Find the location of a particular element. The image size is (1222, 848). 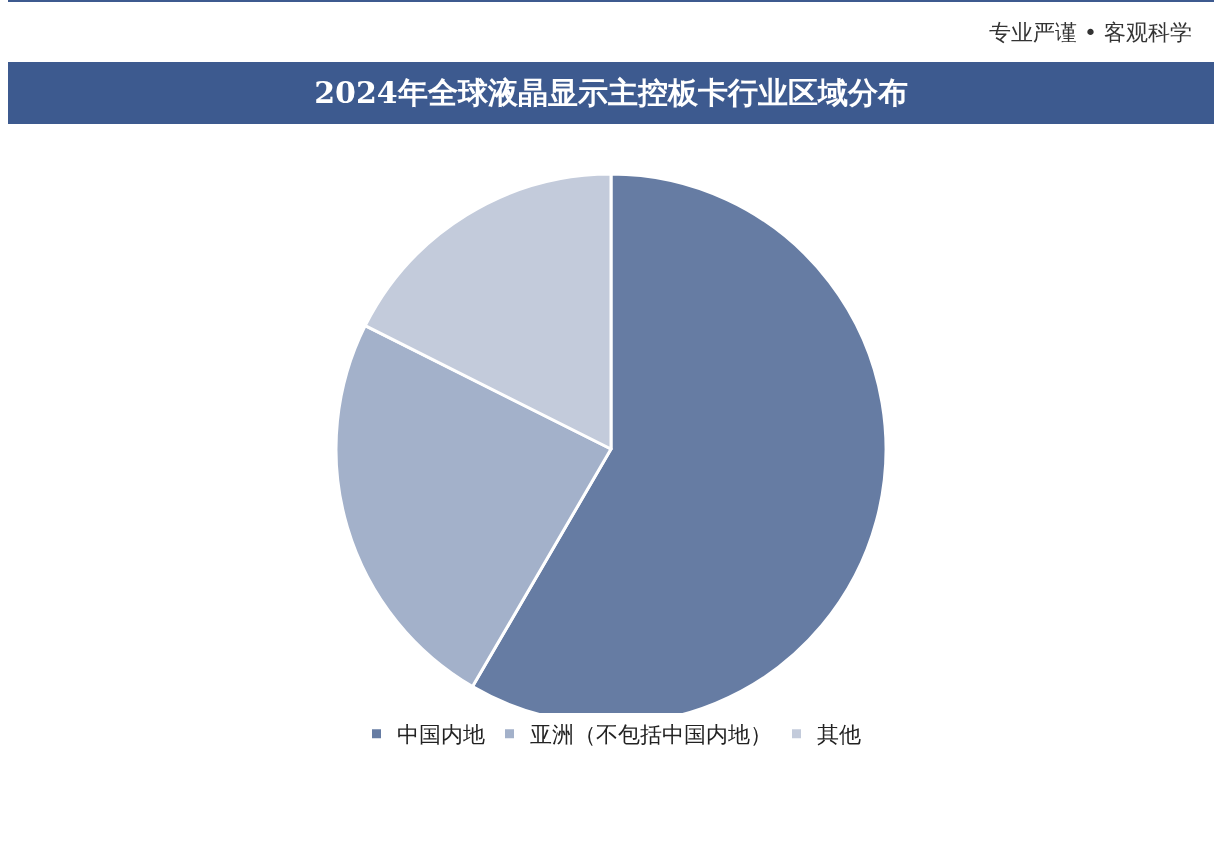

chart-title: 2024年全球液晶显示主控板卡行业区域分布 is located at coordinates (611, 93).